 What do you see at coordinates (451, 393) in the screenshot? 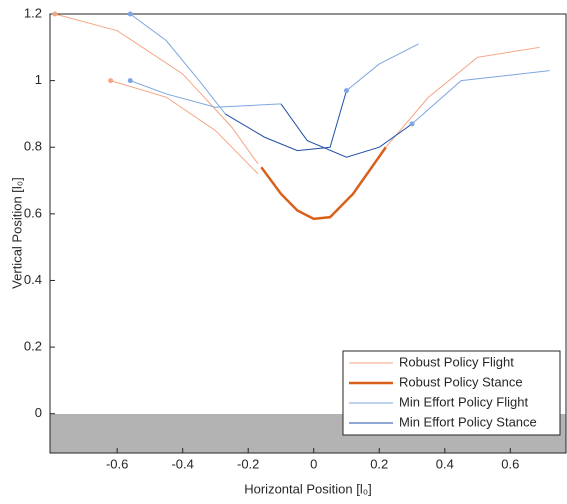
I see `legend-box` at bounding box center [451, 393].